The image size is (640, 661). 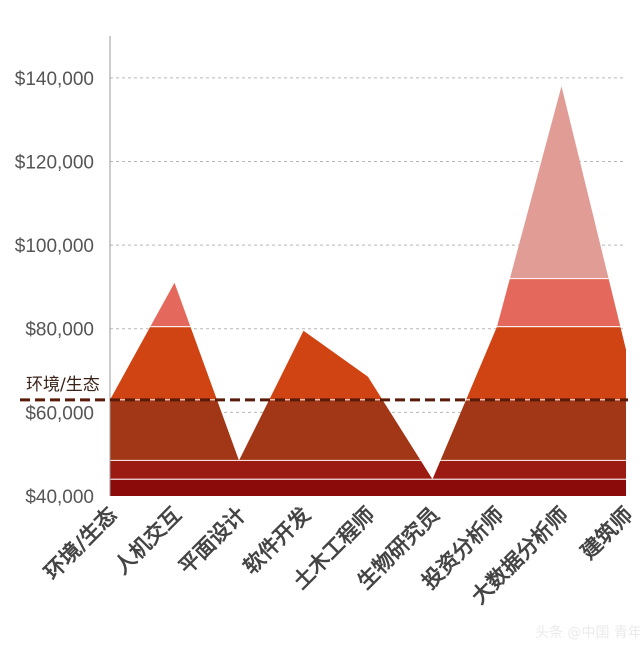 What do you see at coordinates (81, 544) in the screenshot?
I see `x-tick-label: 环境/生态` at bounding box center [81, 544].